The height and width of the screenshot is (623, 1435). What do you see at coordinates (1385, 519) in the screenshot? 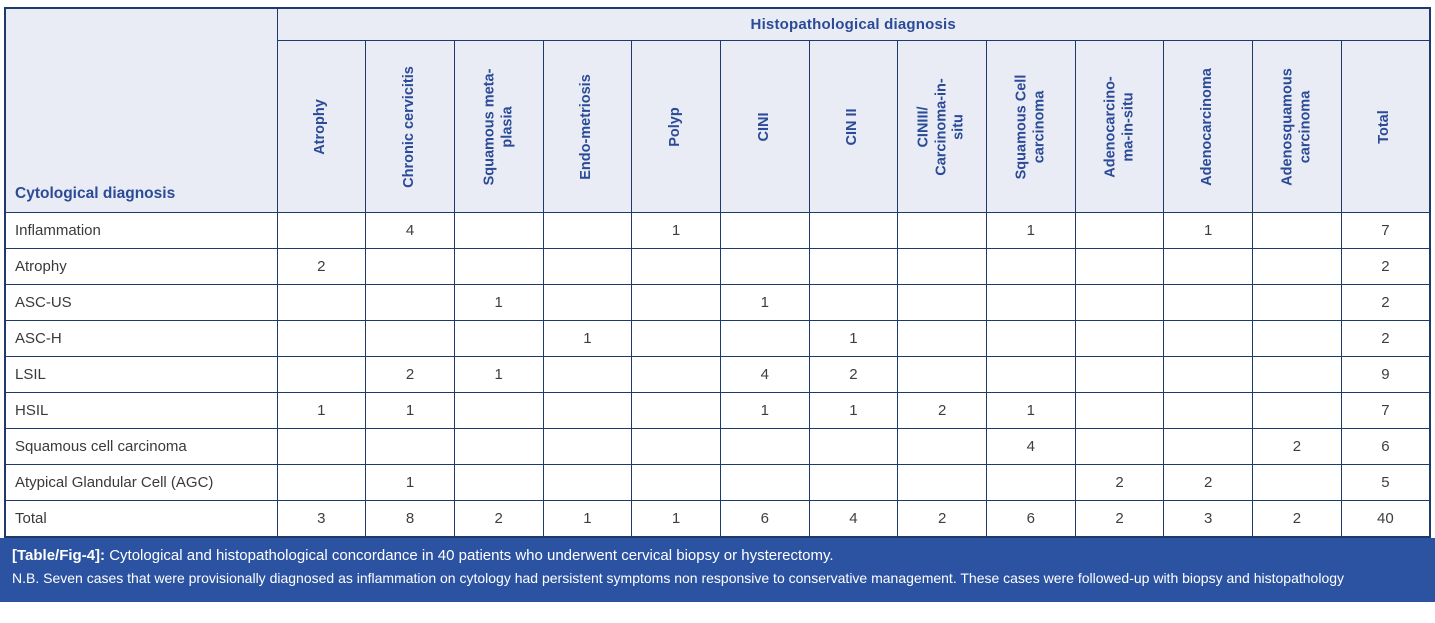
I see `data-cell: 40` at bounding box center [1385, 519].